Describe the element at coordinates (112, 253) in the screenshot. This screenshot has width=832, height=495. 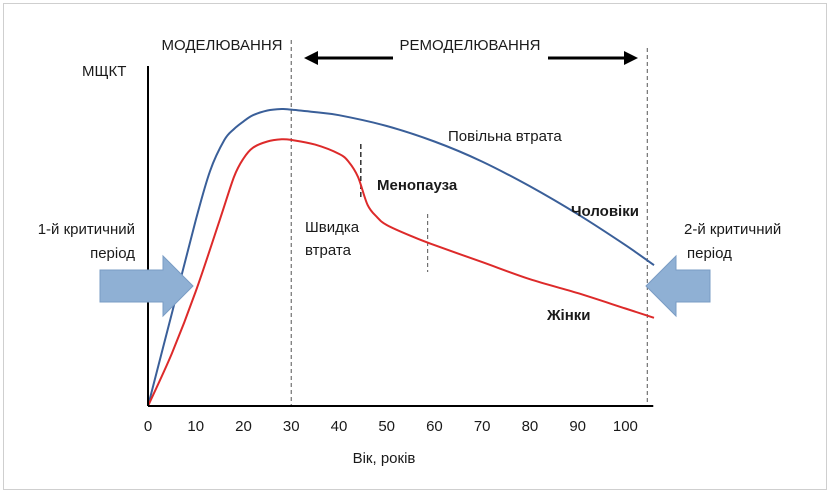
I see `first-critical-period-line2: період` at that location.